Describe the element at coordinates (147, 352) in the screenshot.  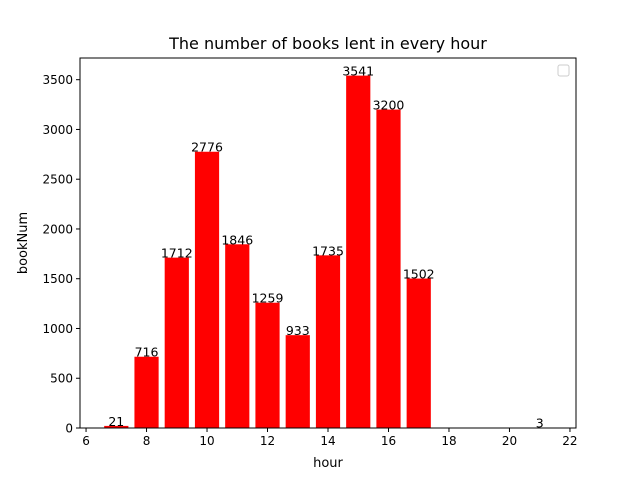
I see `data-label-hour-8: 716` at that location.